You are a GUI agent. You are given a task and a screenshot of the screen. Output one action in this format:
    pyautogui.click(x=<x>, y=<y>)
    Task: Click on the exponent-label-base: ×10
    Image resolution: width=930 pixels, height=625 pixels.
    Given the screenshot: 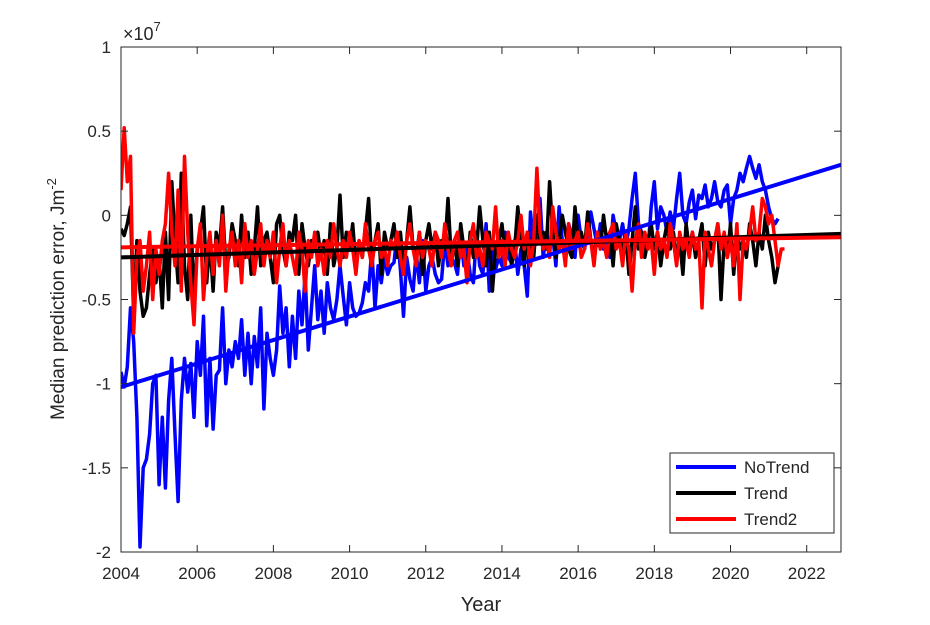 What is the action you would take?
    pyautogui.click(x=138, y=34)
    